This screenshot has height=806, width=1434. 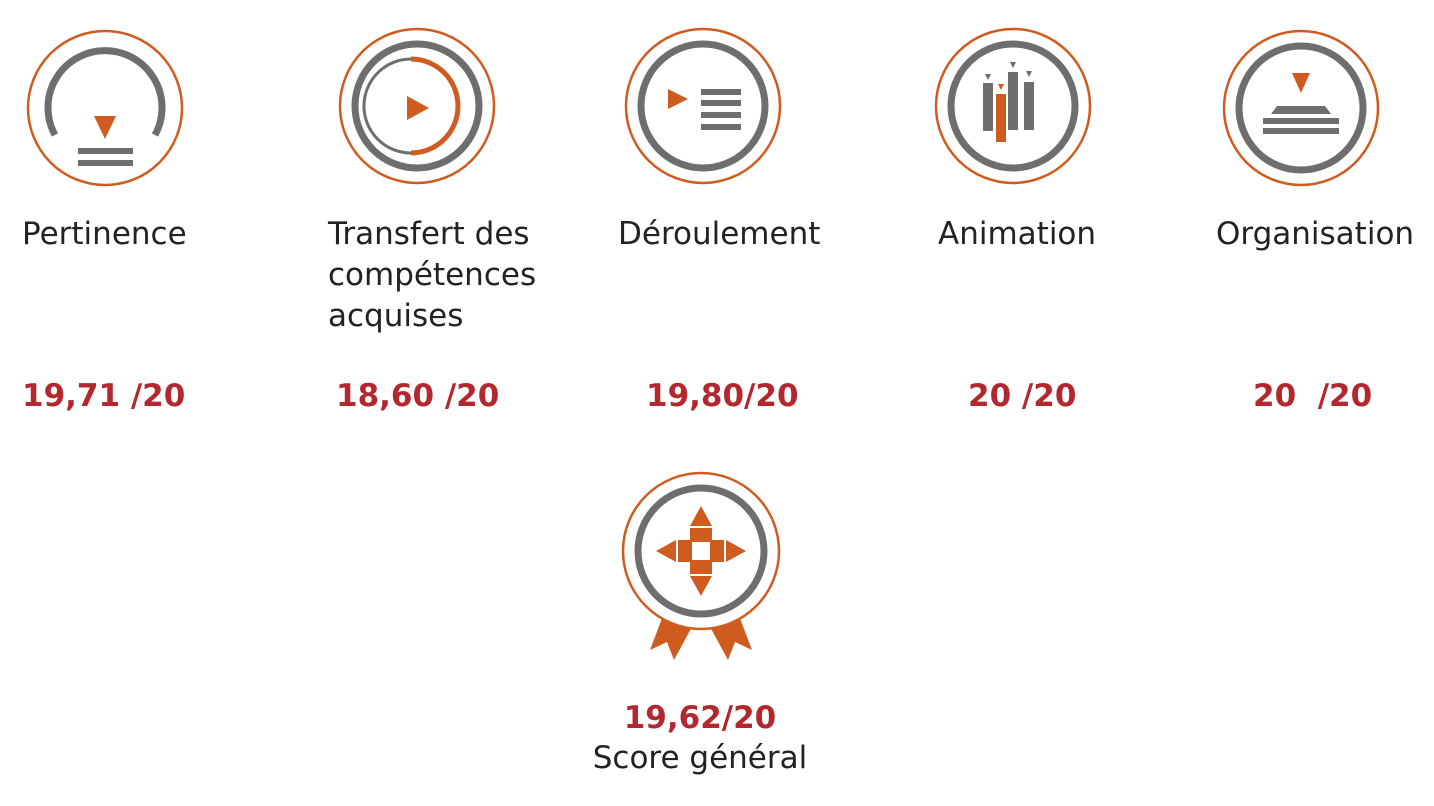 What do you see at coordinates (432, 275) in the screenshot?
I see `category-label: Transfert des compétences acquises` at bounding box center [432, 275].